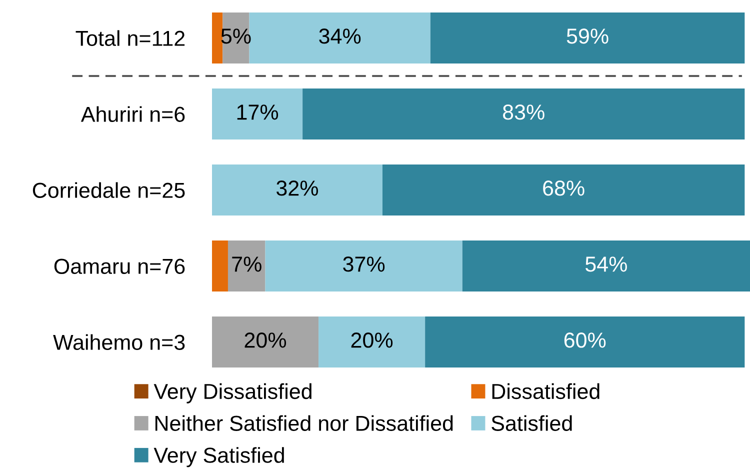 This screenshot has height=472, width=750. Describe the element at coordinates (132, 114) in the screenshot. I see `y-tick-label: Ahuriri n=6` at that location.